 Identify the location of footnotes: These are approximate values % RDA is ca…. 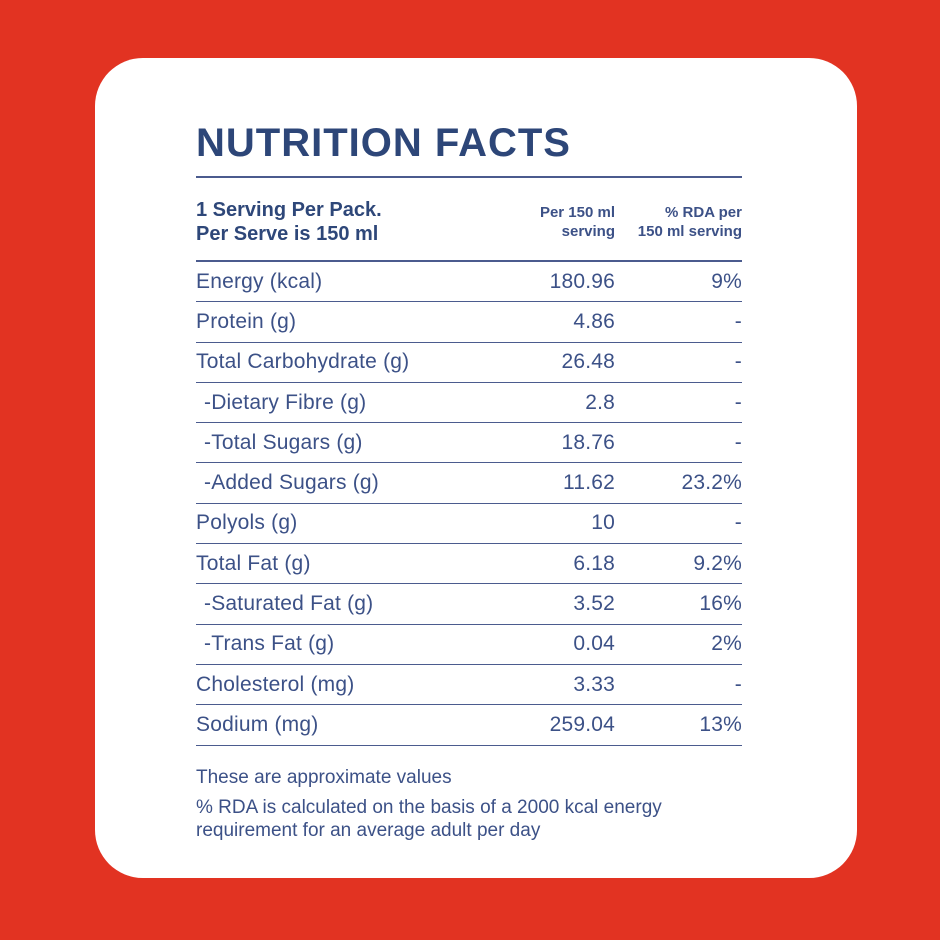
(469, 804).